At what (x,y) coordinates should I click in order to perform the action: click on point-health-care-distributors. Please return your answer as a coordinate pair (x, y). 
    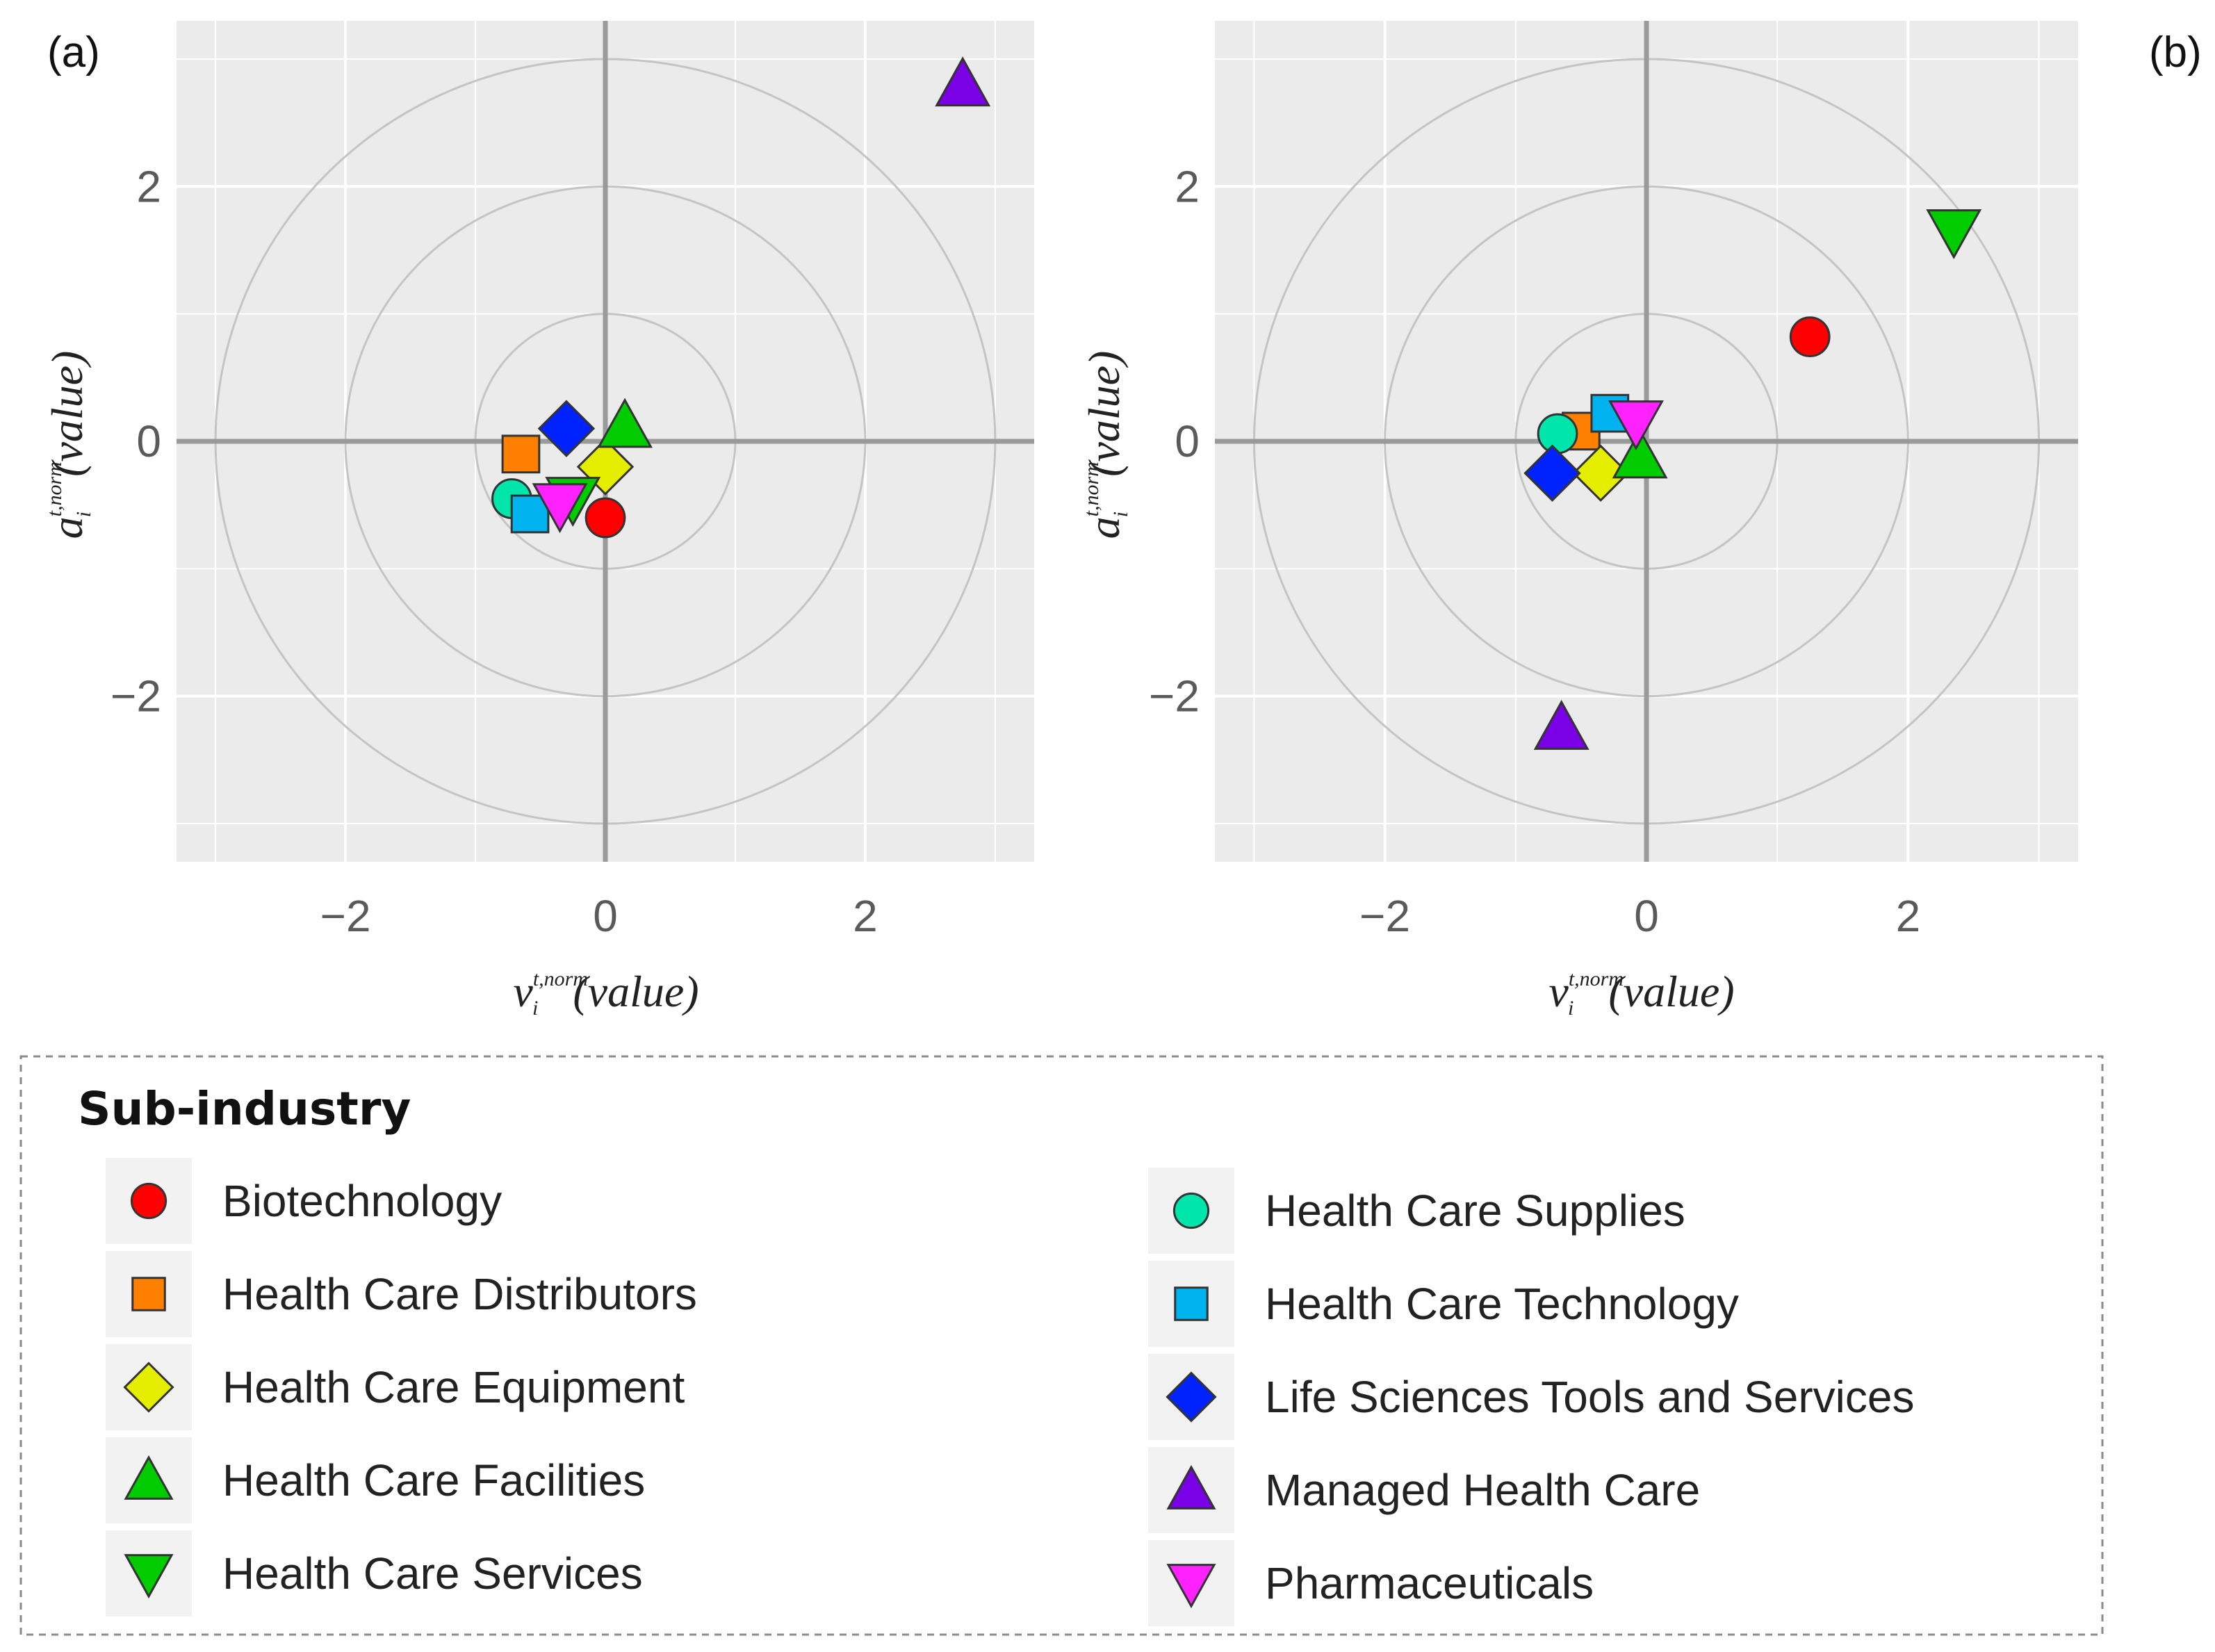
    Looking at the image, I should click on (521, 454).